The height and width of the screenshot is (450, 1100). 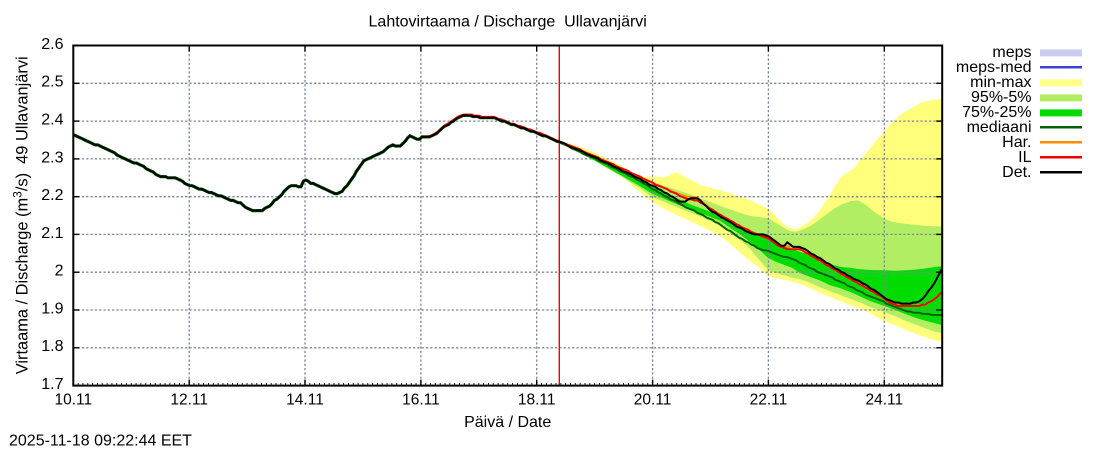 I want to click on svg-text: 2025-11-18 09:22:44 EET, so click(x=100, y=440).